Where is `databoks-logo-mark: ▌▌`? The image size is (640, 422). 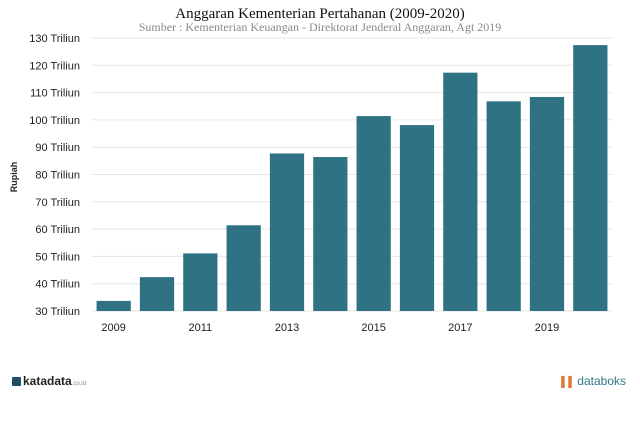
databoks-logo-mark: ▌▌ is located at coordinates (568, 382).